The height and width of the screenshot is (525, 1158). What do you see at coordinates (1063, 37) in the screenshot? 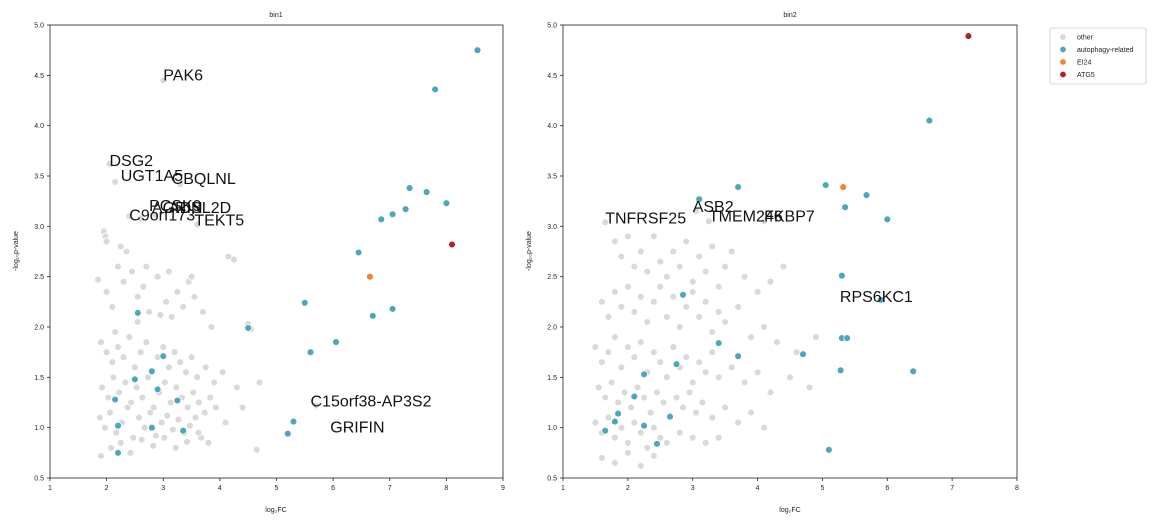
I see `legend-marker` at bounding box center [1063, 37].